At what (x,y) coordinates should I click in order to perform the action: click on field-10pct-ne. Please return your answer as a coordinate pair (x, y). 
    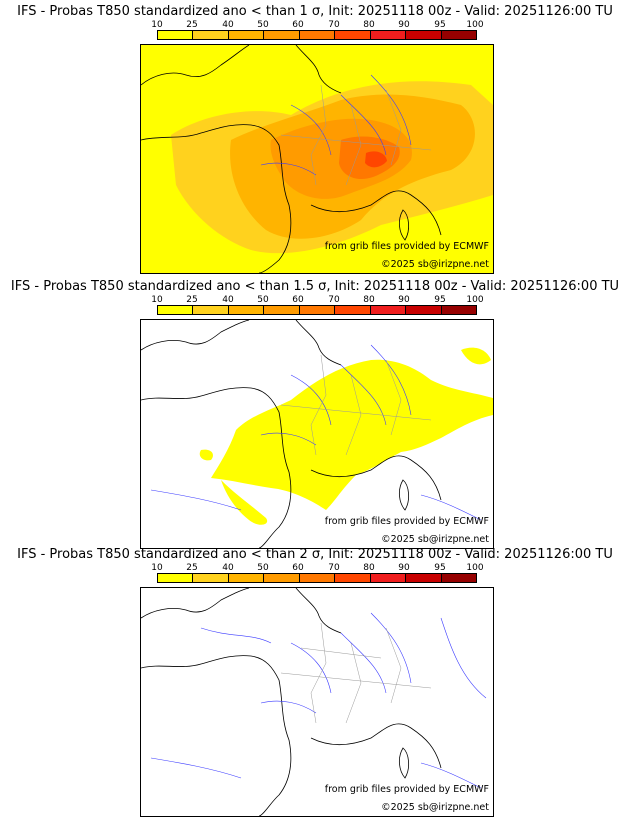
    Looking at the image, I should click on (476, 356).